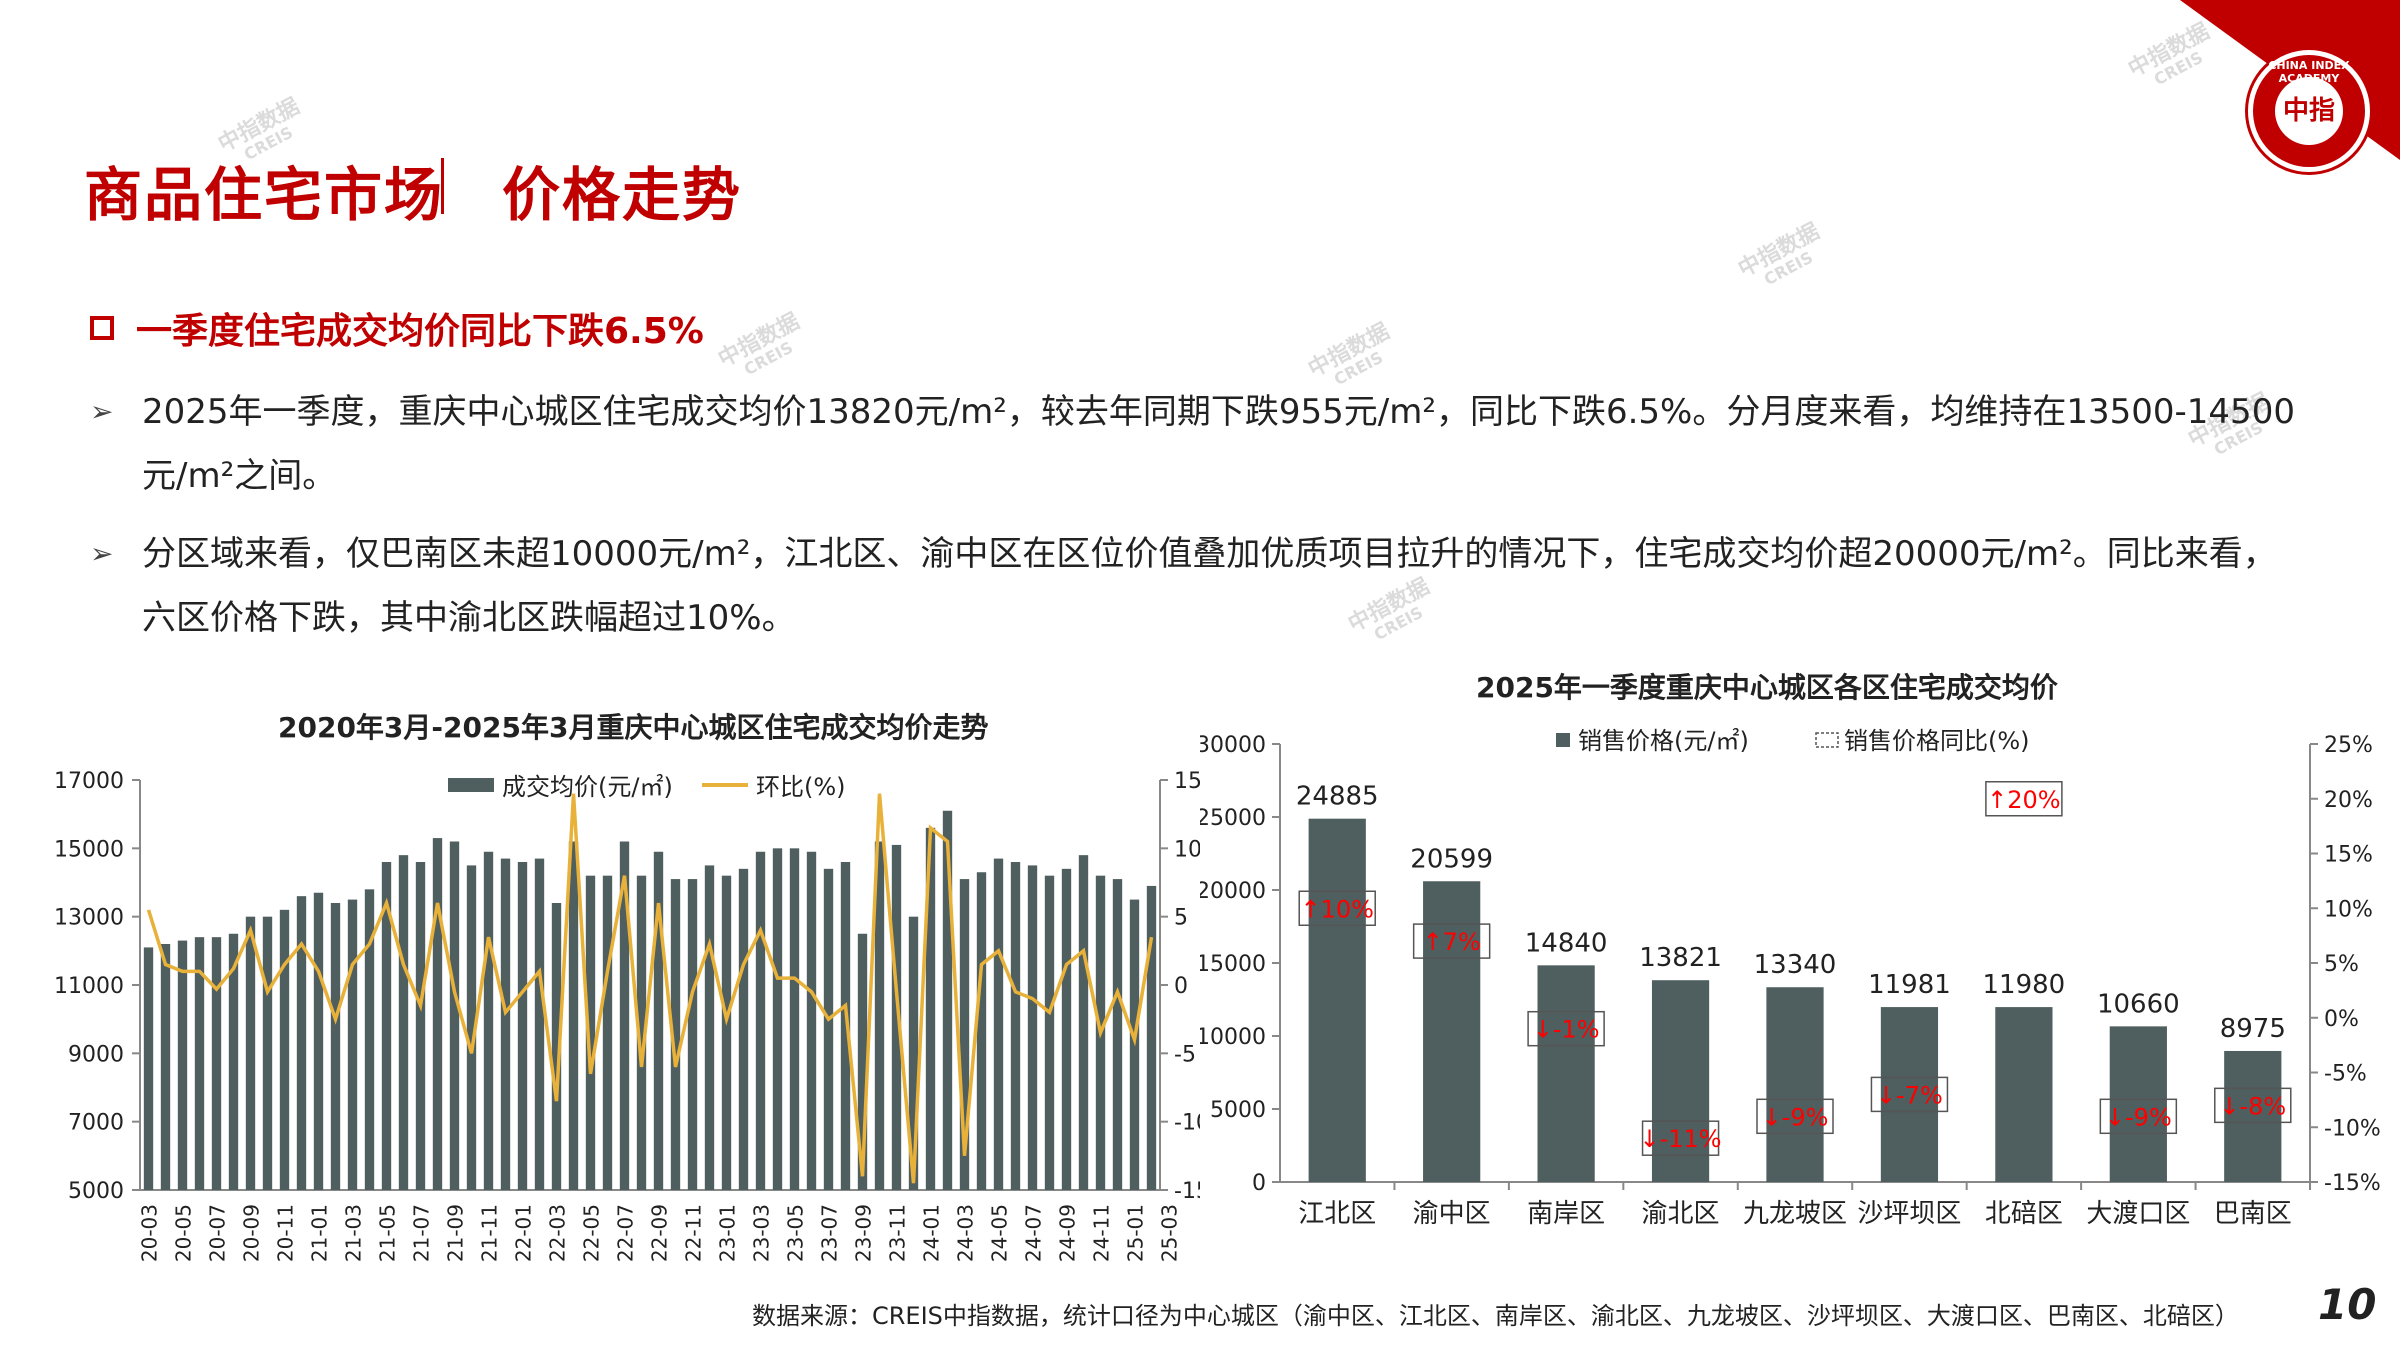 The image size is (2400, 1350). Describe the element at coordinates (2024, 985) in the screenshot. I see `bar-value-label: 11980` at that location.